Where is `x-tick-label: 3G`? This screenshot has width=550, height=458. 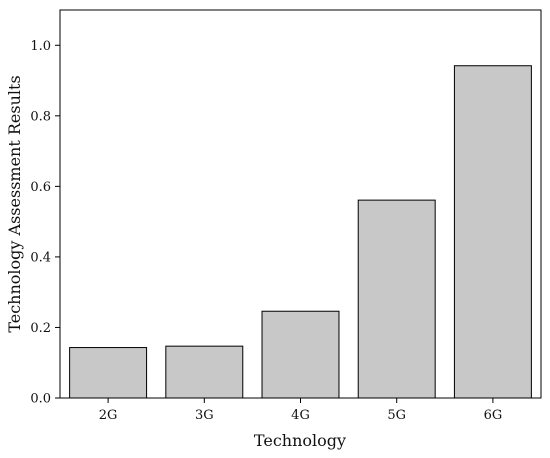
x-tick-label: 3G is located at coordinates (204, 415).